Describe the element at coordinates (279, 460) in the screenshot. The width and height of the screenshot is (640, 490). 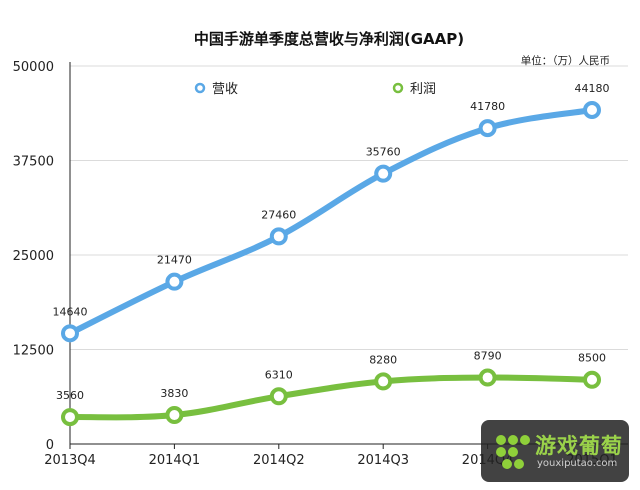
I see `x-tick-label: 2014Q2` at that location.